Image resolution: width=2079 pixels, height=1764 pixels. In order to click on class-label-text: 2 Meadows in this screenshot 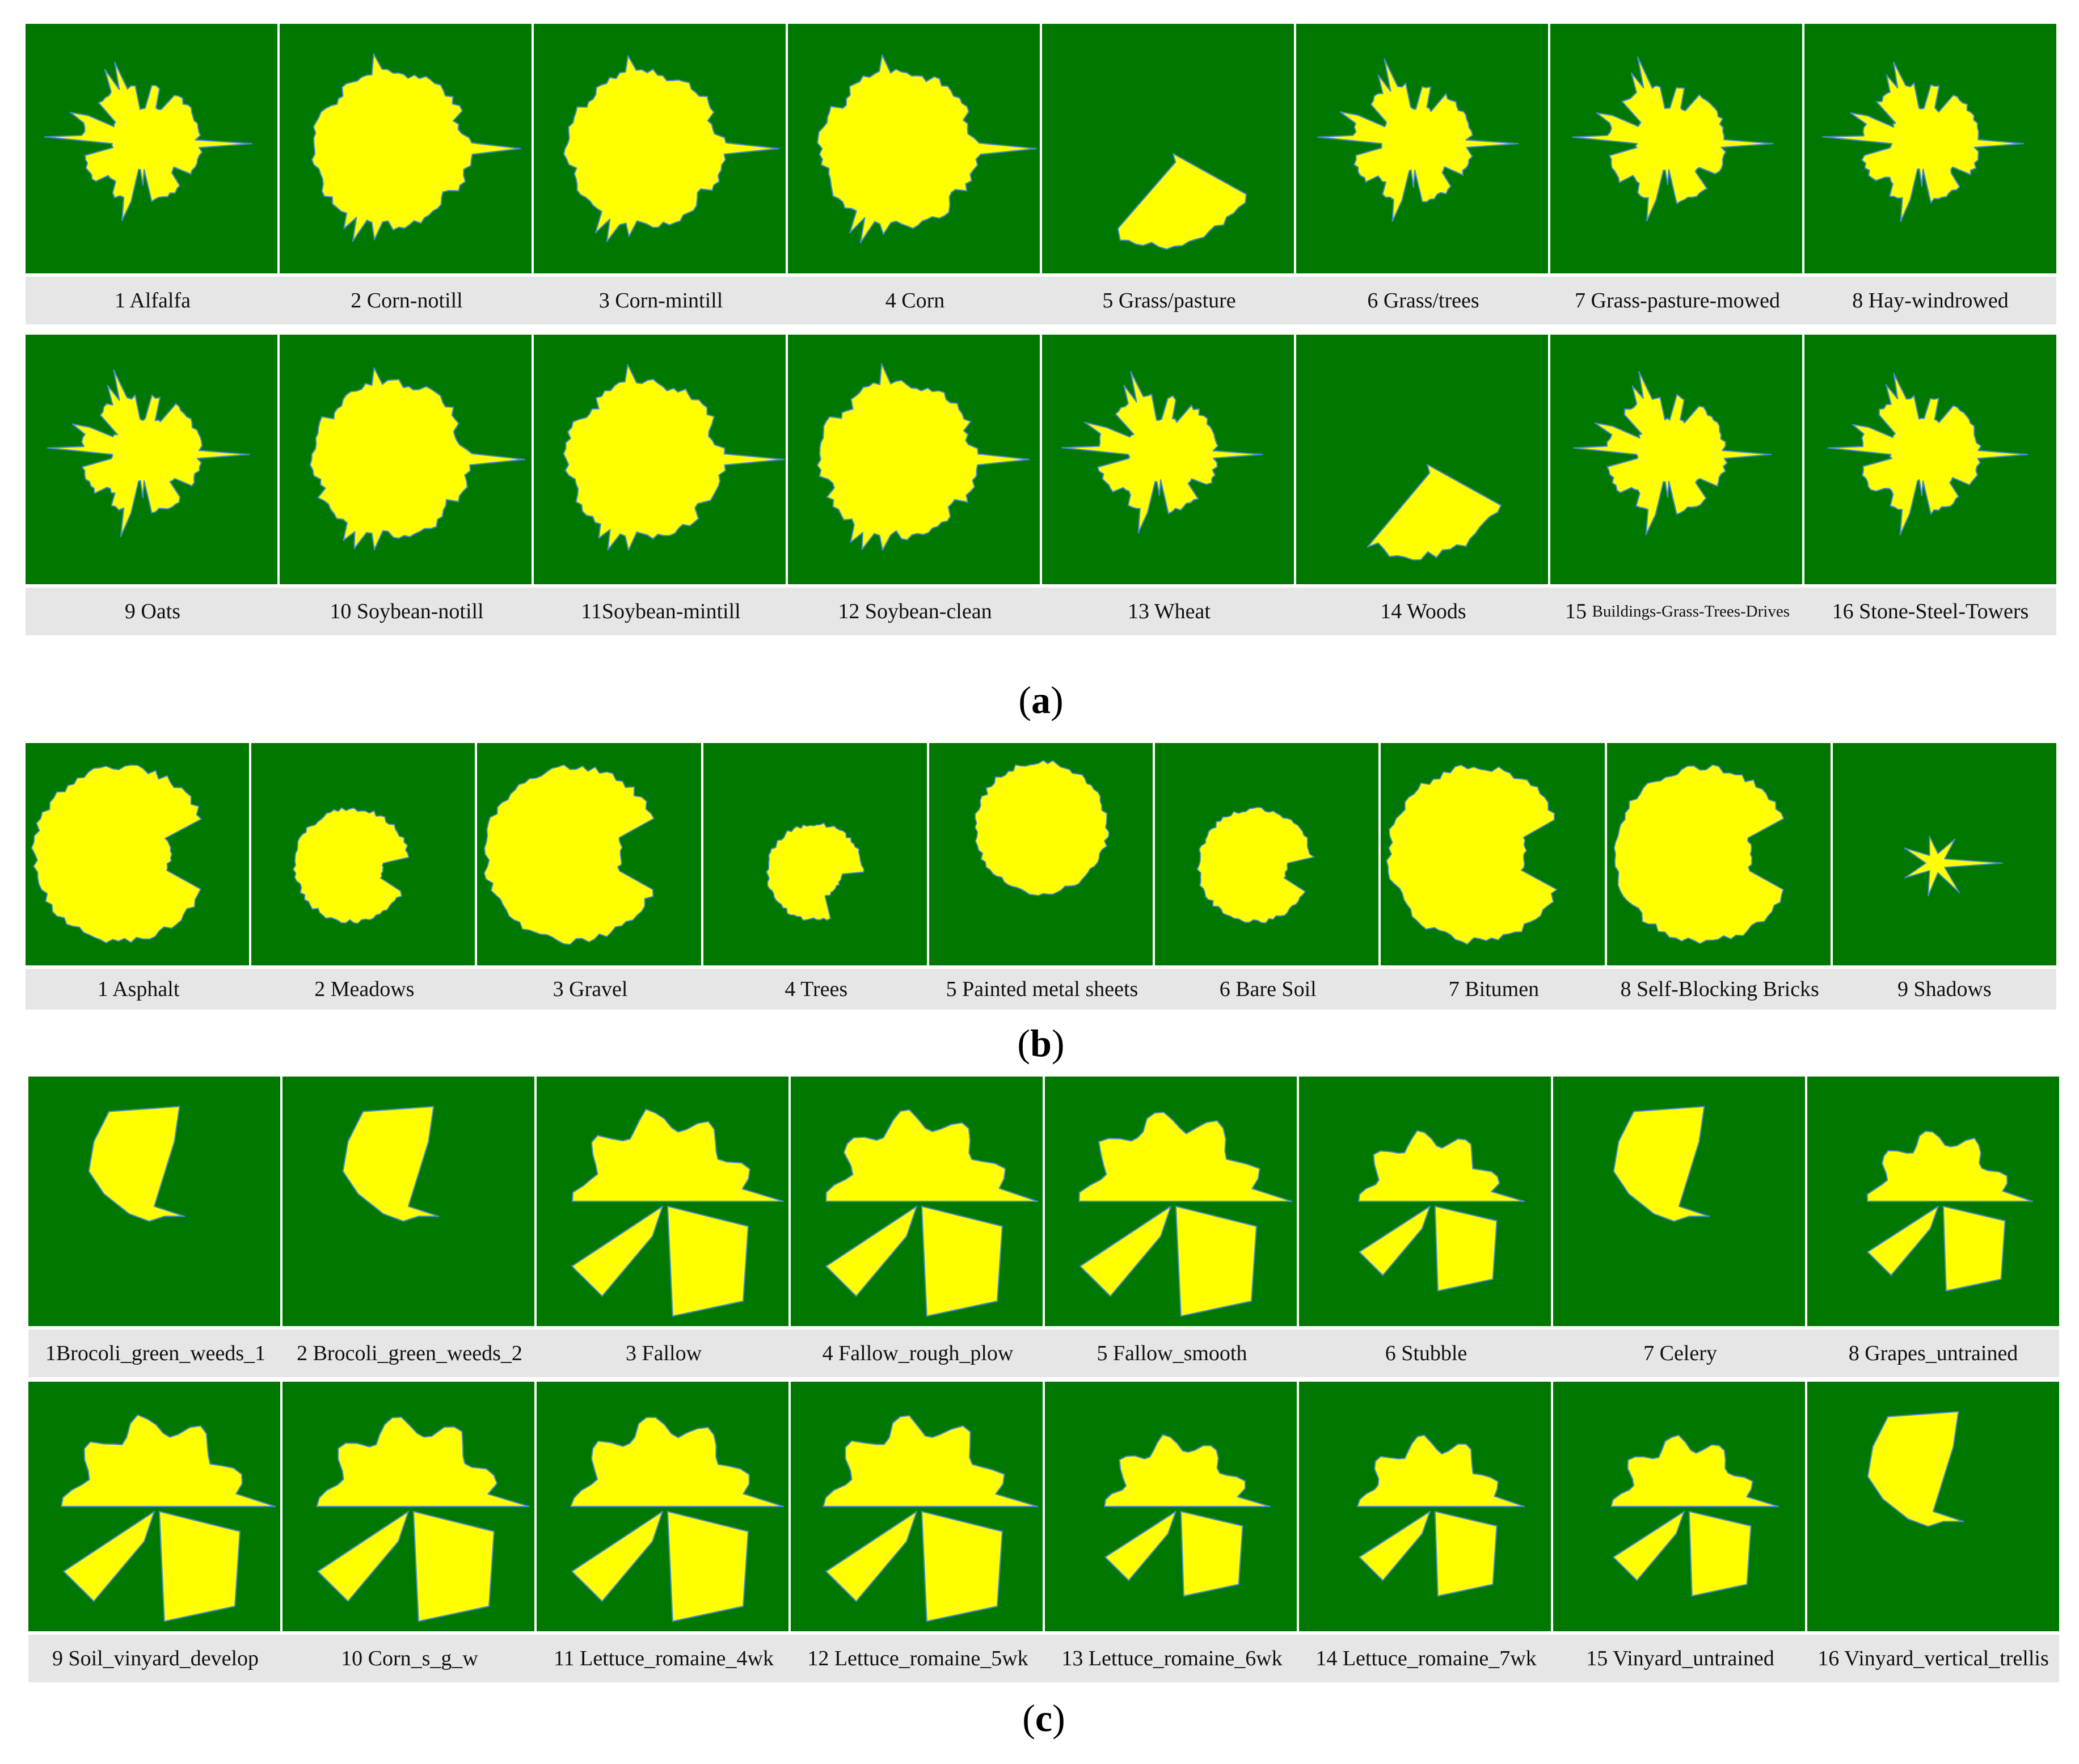, I will do `click(364, 989)`.